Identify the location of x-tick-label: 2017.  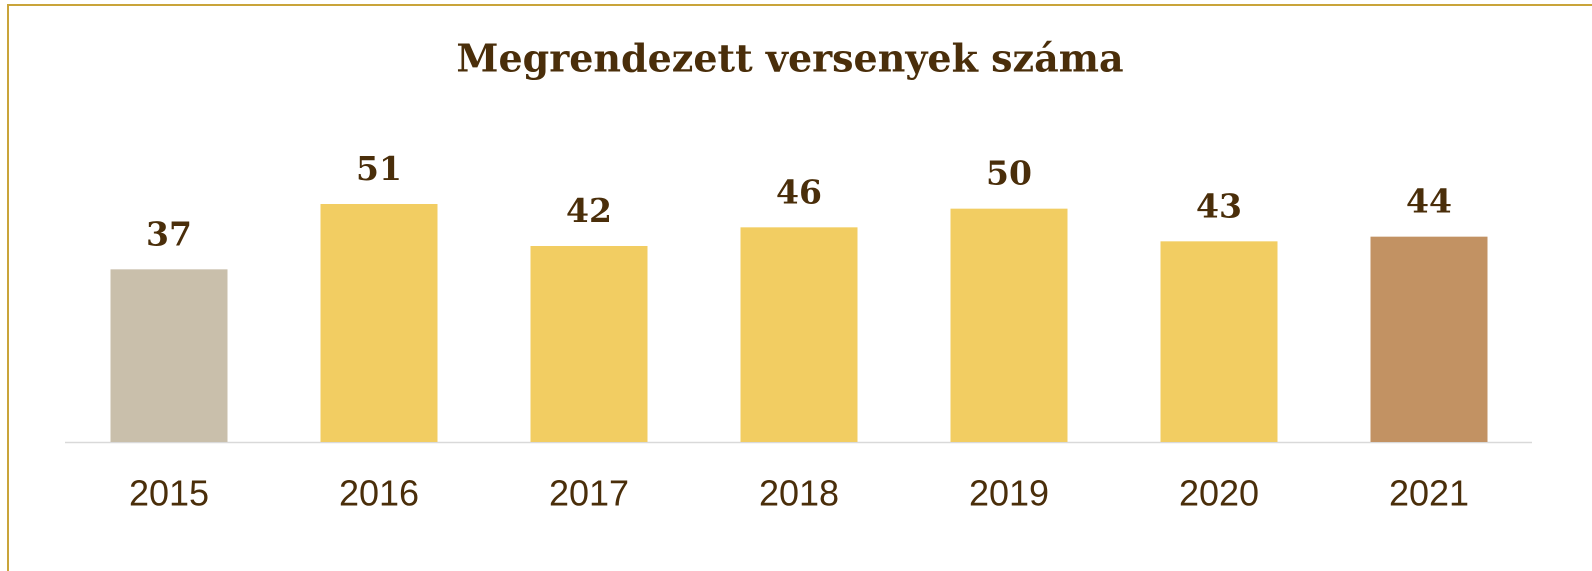
(589, 493).